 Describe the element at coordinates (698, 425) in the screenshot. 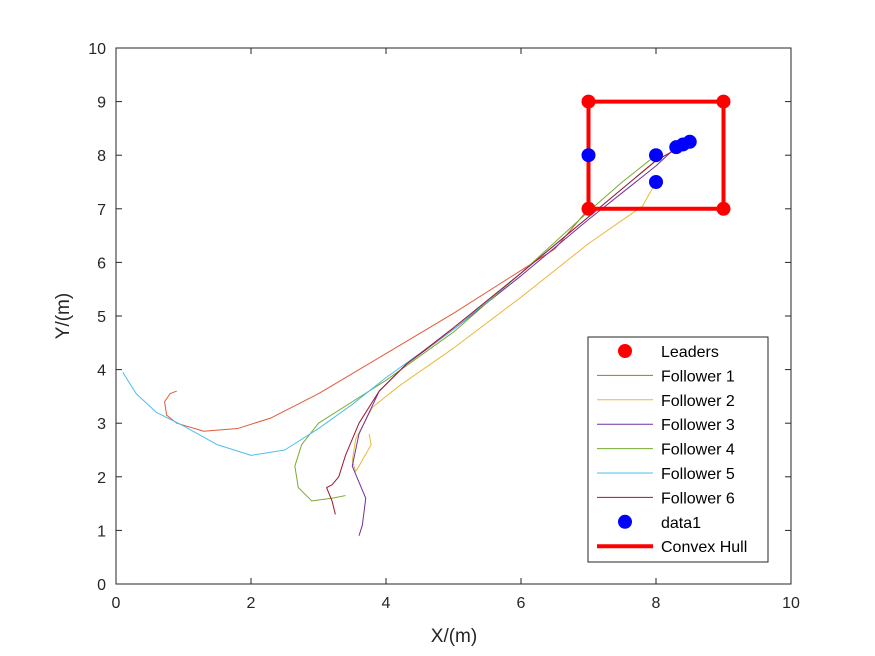

I see `legend-label: Follower 3` at that location.